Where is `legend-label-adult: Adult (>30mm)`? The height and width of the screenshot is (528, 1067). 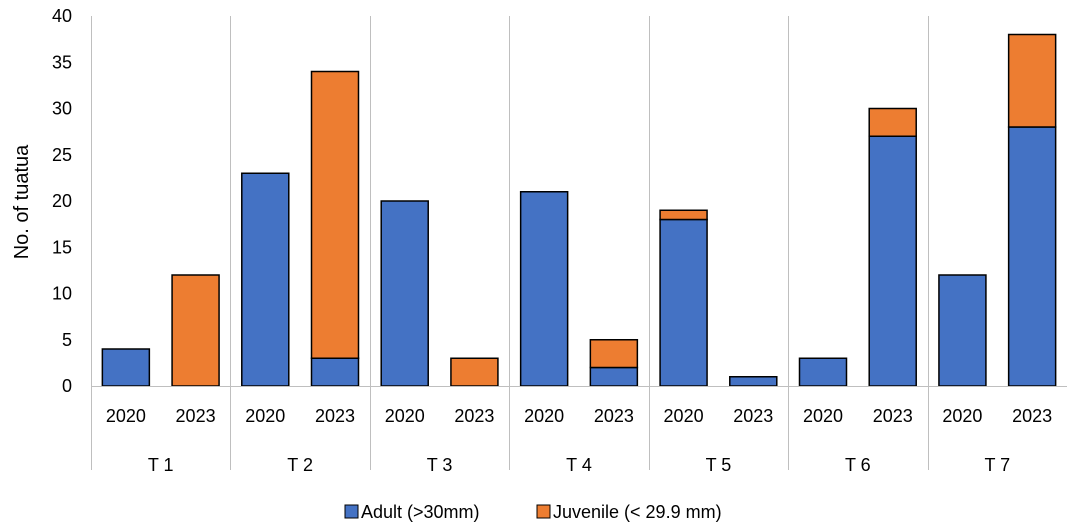 legend-label-adult: Adult (>30mm) is located at coordinates (420, 512).